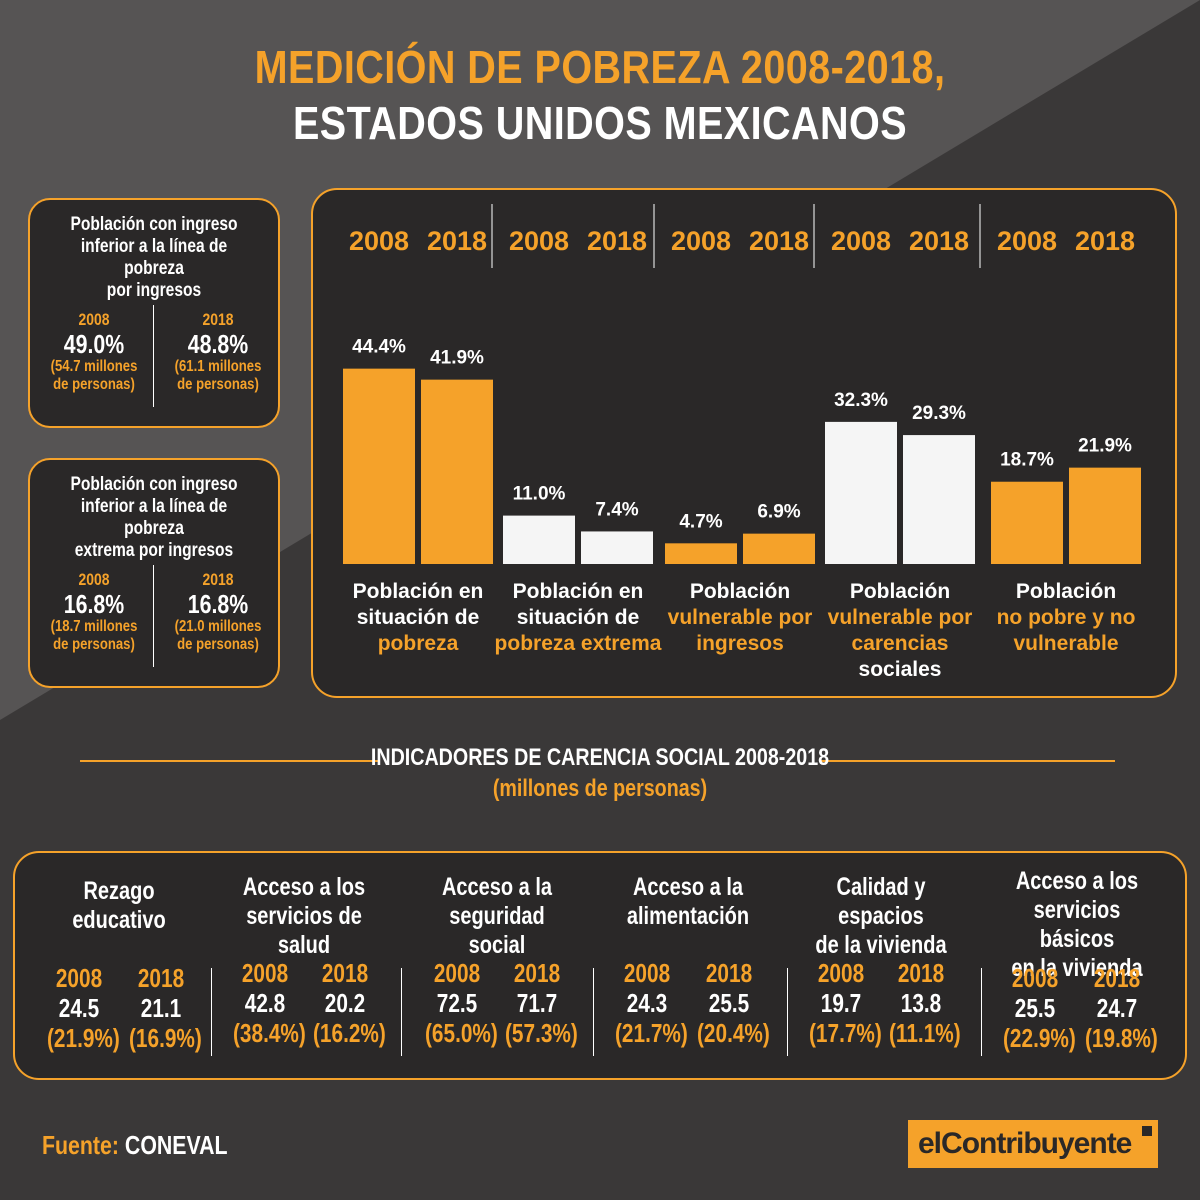  What do you see at coordinates (1025, 1143) in the screenshot?
I see `logo-text: elContribuyente` at bounding box center [1025, 1143].